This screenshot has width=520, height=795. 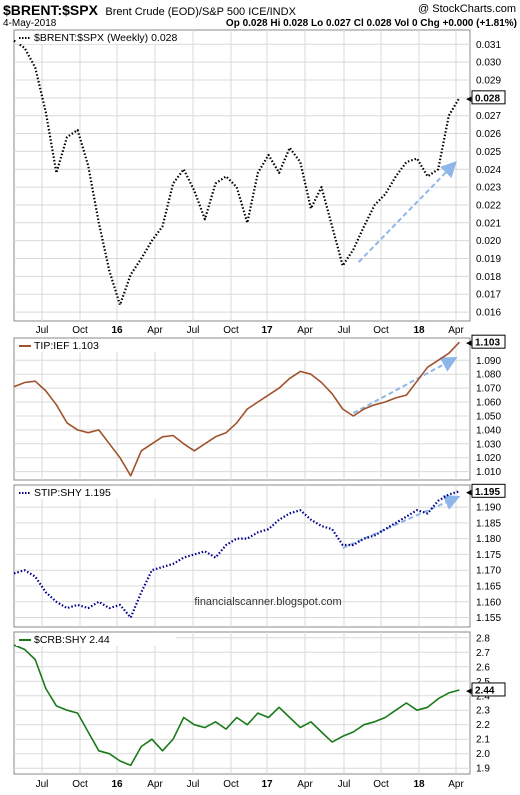 What do you see at coordinates (488, 277) in the screenshot?
I see `y-tick-label: 0.018` at bounding box center [488, 277].